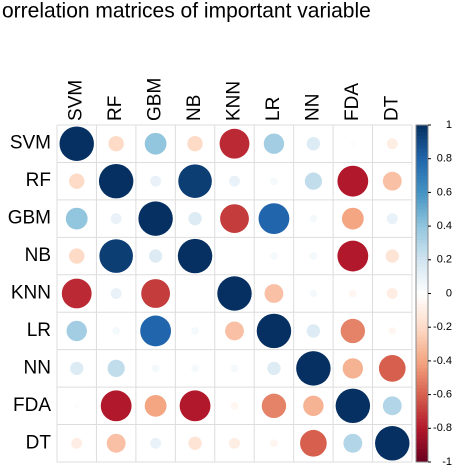 This screenshot has width=474, height=474. Describe the element at coordinates (312, 107) in the screenshot. I see `column-label: NN` at that location.